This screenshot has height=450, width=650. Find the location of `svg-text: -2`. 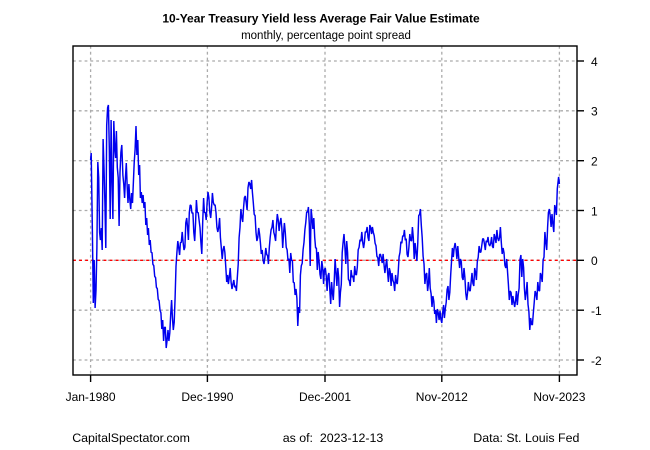

svg-text: -2 is located at coordinates (596, 361).